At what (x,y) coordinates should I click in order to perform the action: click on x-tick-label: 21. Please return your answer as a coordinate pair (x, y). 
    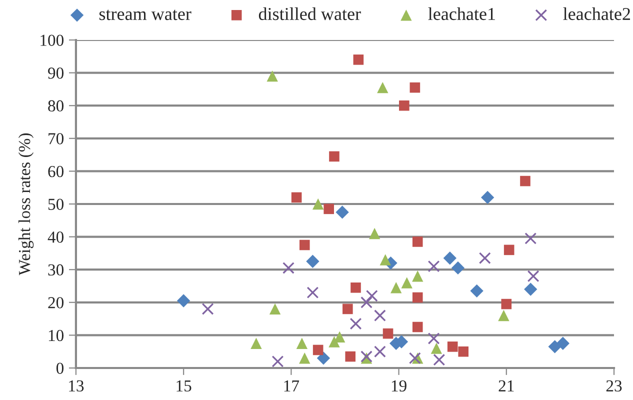
    Looking at the image, I should click on (506, 386).